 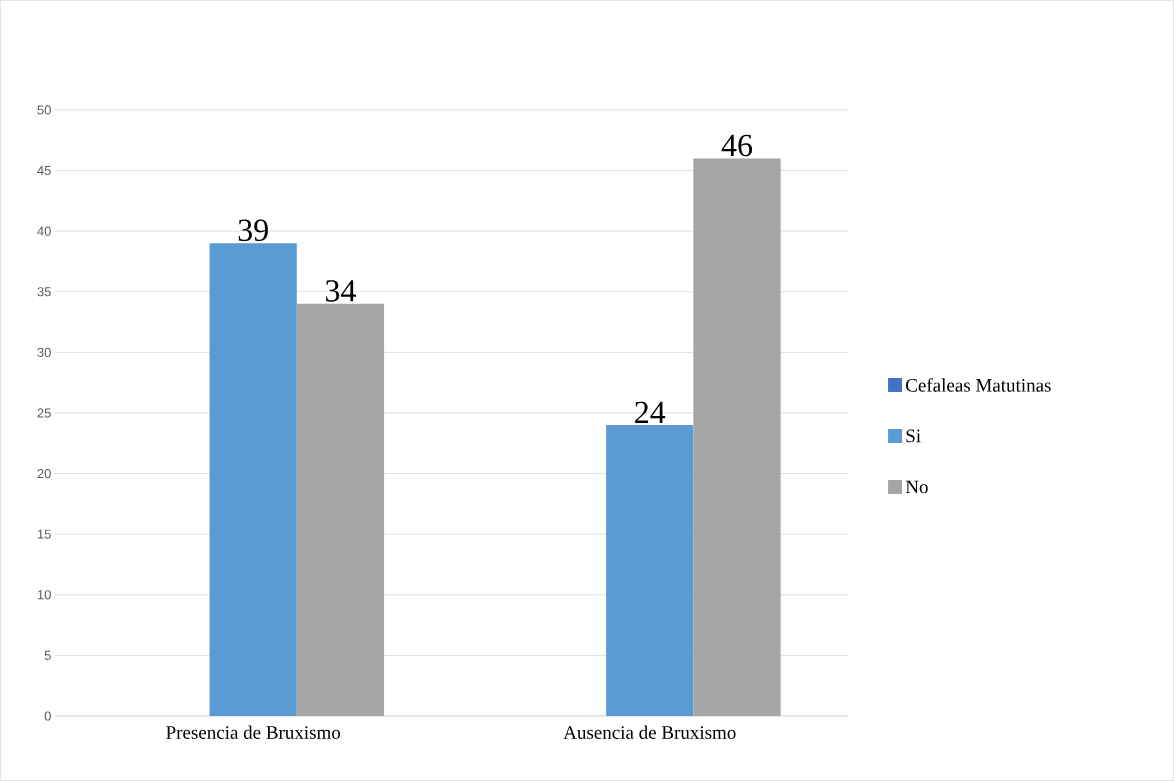 I want to click on legend-label: Si, so click(x=913, y=436).